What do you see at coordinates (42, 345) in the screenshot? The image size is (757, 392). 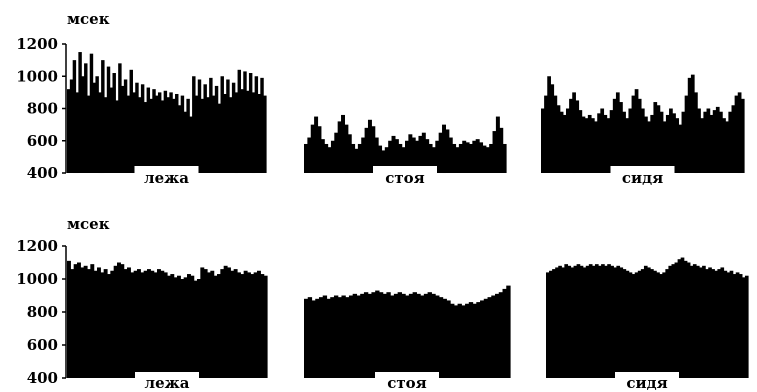 I see `y-tick-label: 600` at bounding box center [42, 345].